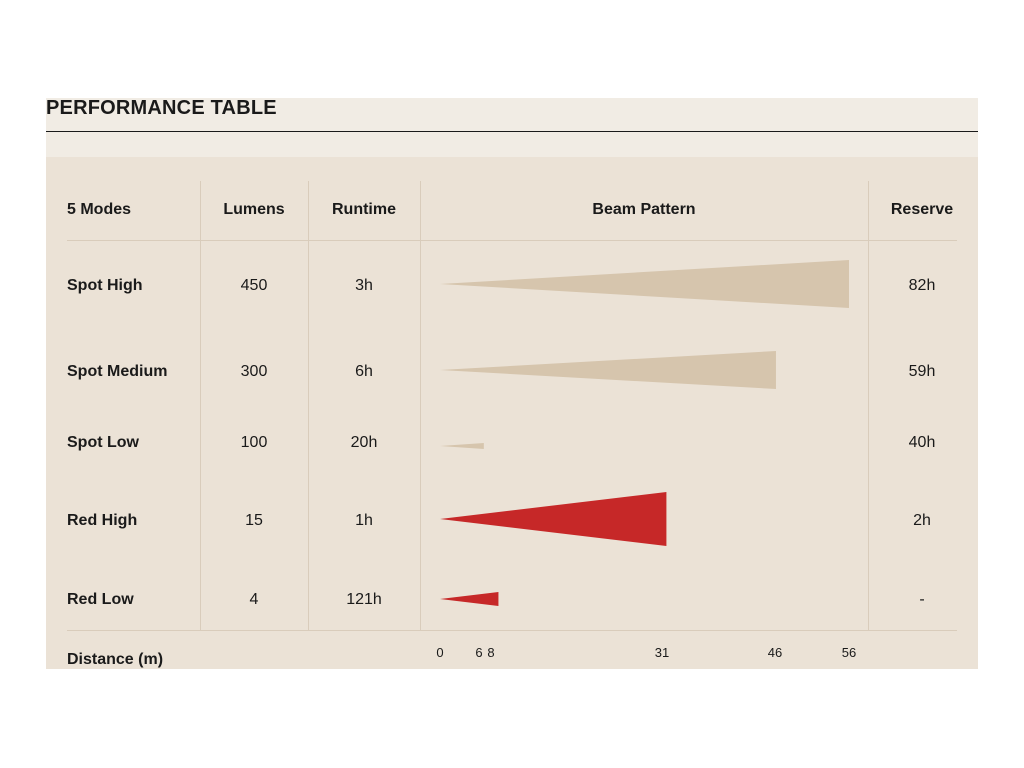 This screenshot has width=1024, height=768. I want to click on row-lumens: 100, so click(254, 442).